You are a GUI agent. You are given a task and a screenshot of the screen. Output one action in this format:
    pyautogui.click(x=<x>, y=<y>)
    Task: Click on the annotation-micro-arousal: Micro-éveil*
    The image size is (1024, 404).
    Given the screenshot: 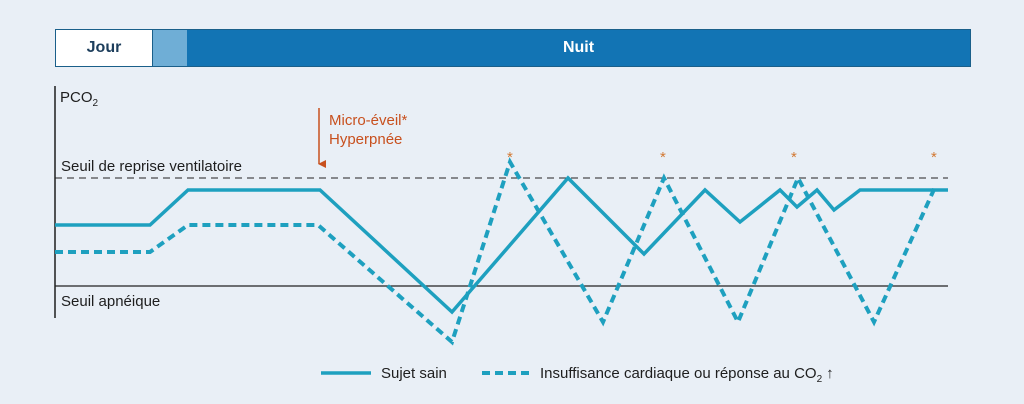 What is the action you would take?
    pyautogui.click(x=368, y=120)
    